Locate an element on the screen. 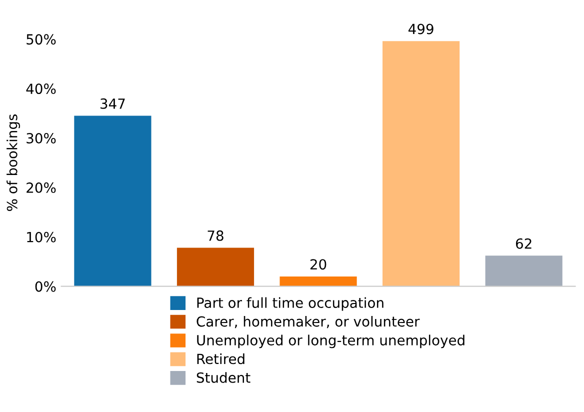 The image size is (584, 412). y-tick-label: 10% is located at coordinates (41, 237).